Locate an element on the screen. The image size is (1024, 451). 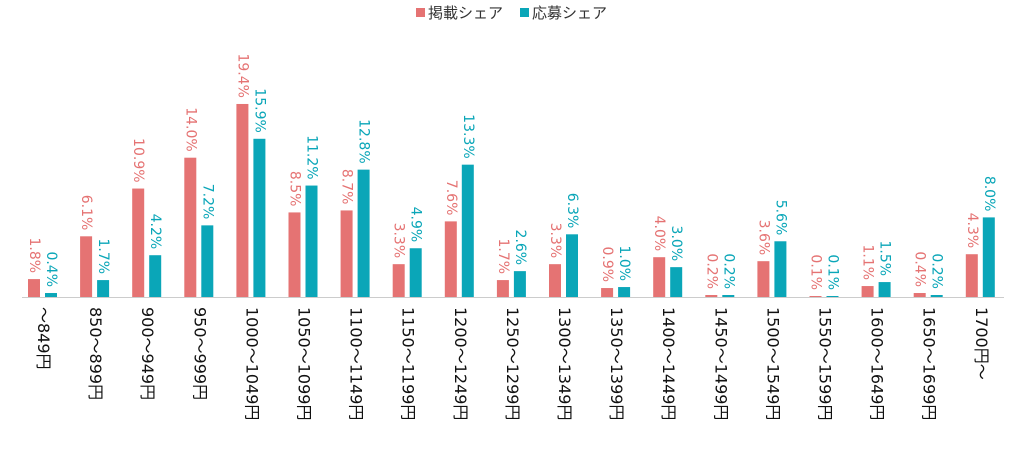
value-label-s0-14: 3.6% is located at coordinates (763, 238).